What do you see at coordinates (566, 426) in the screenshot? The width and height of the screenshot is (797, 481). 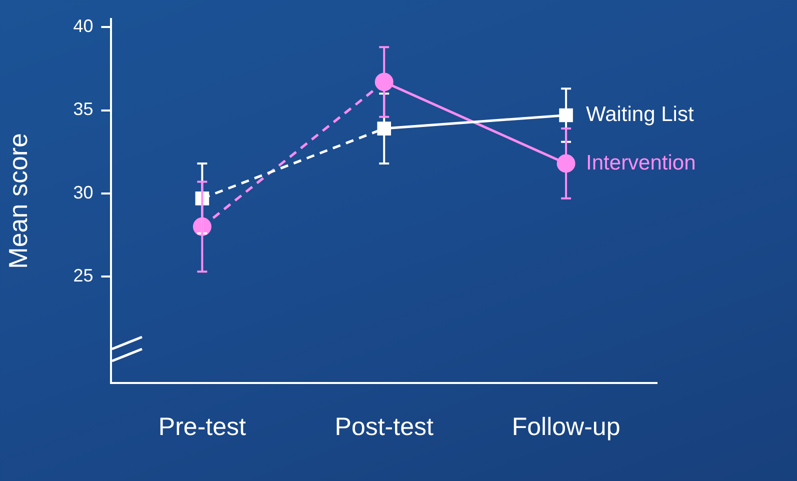 I see `x-tick-label: Follow-up` at bounding box center [566, 426].